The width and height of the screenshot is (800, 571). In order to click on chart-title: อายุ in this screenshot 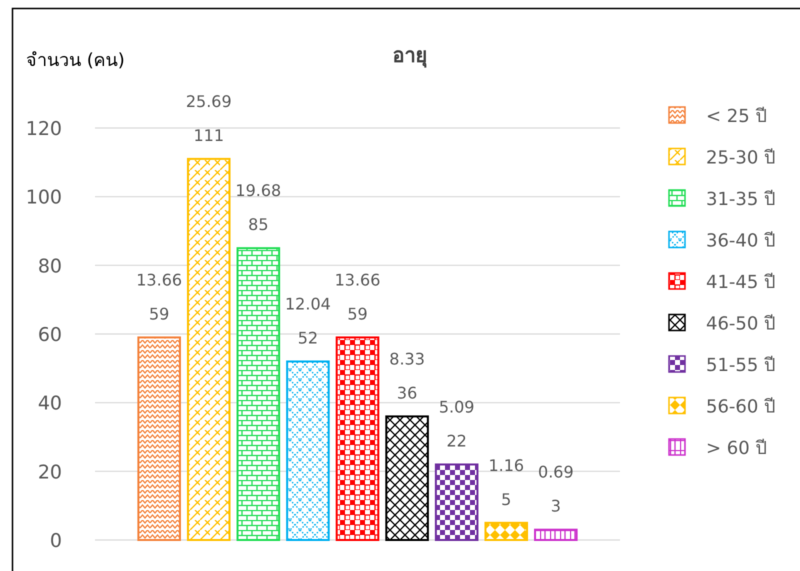, I will do `click(410, 55)`.